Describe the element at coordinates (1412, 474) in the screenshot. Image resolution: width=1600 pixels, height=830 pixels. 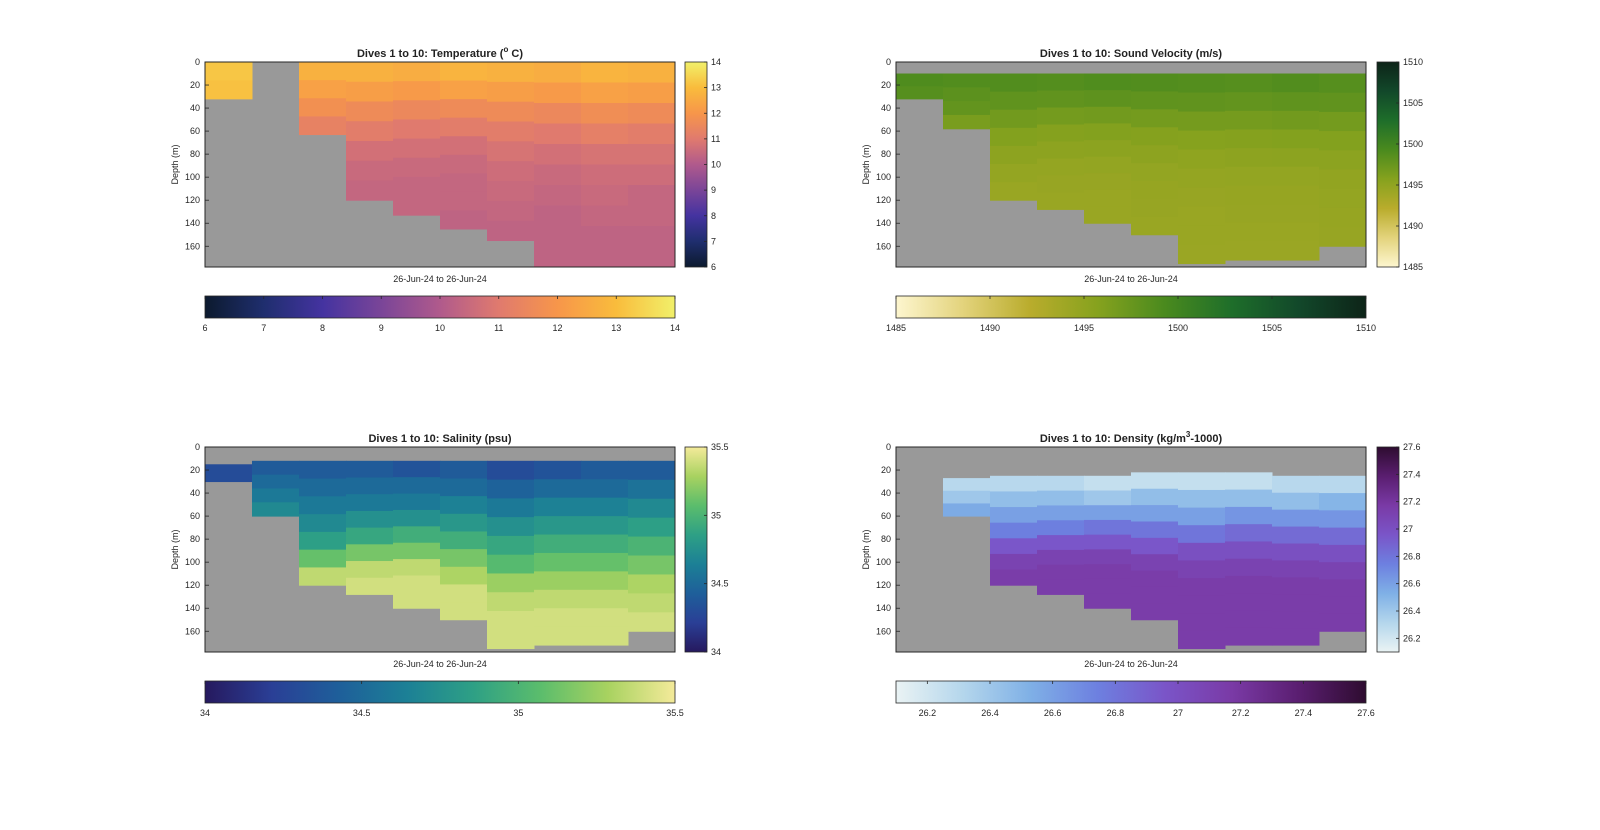
I see `colorbar-tick-label: 27.4` at that location.